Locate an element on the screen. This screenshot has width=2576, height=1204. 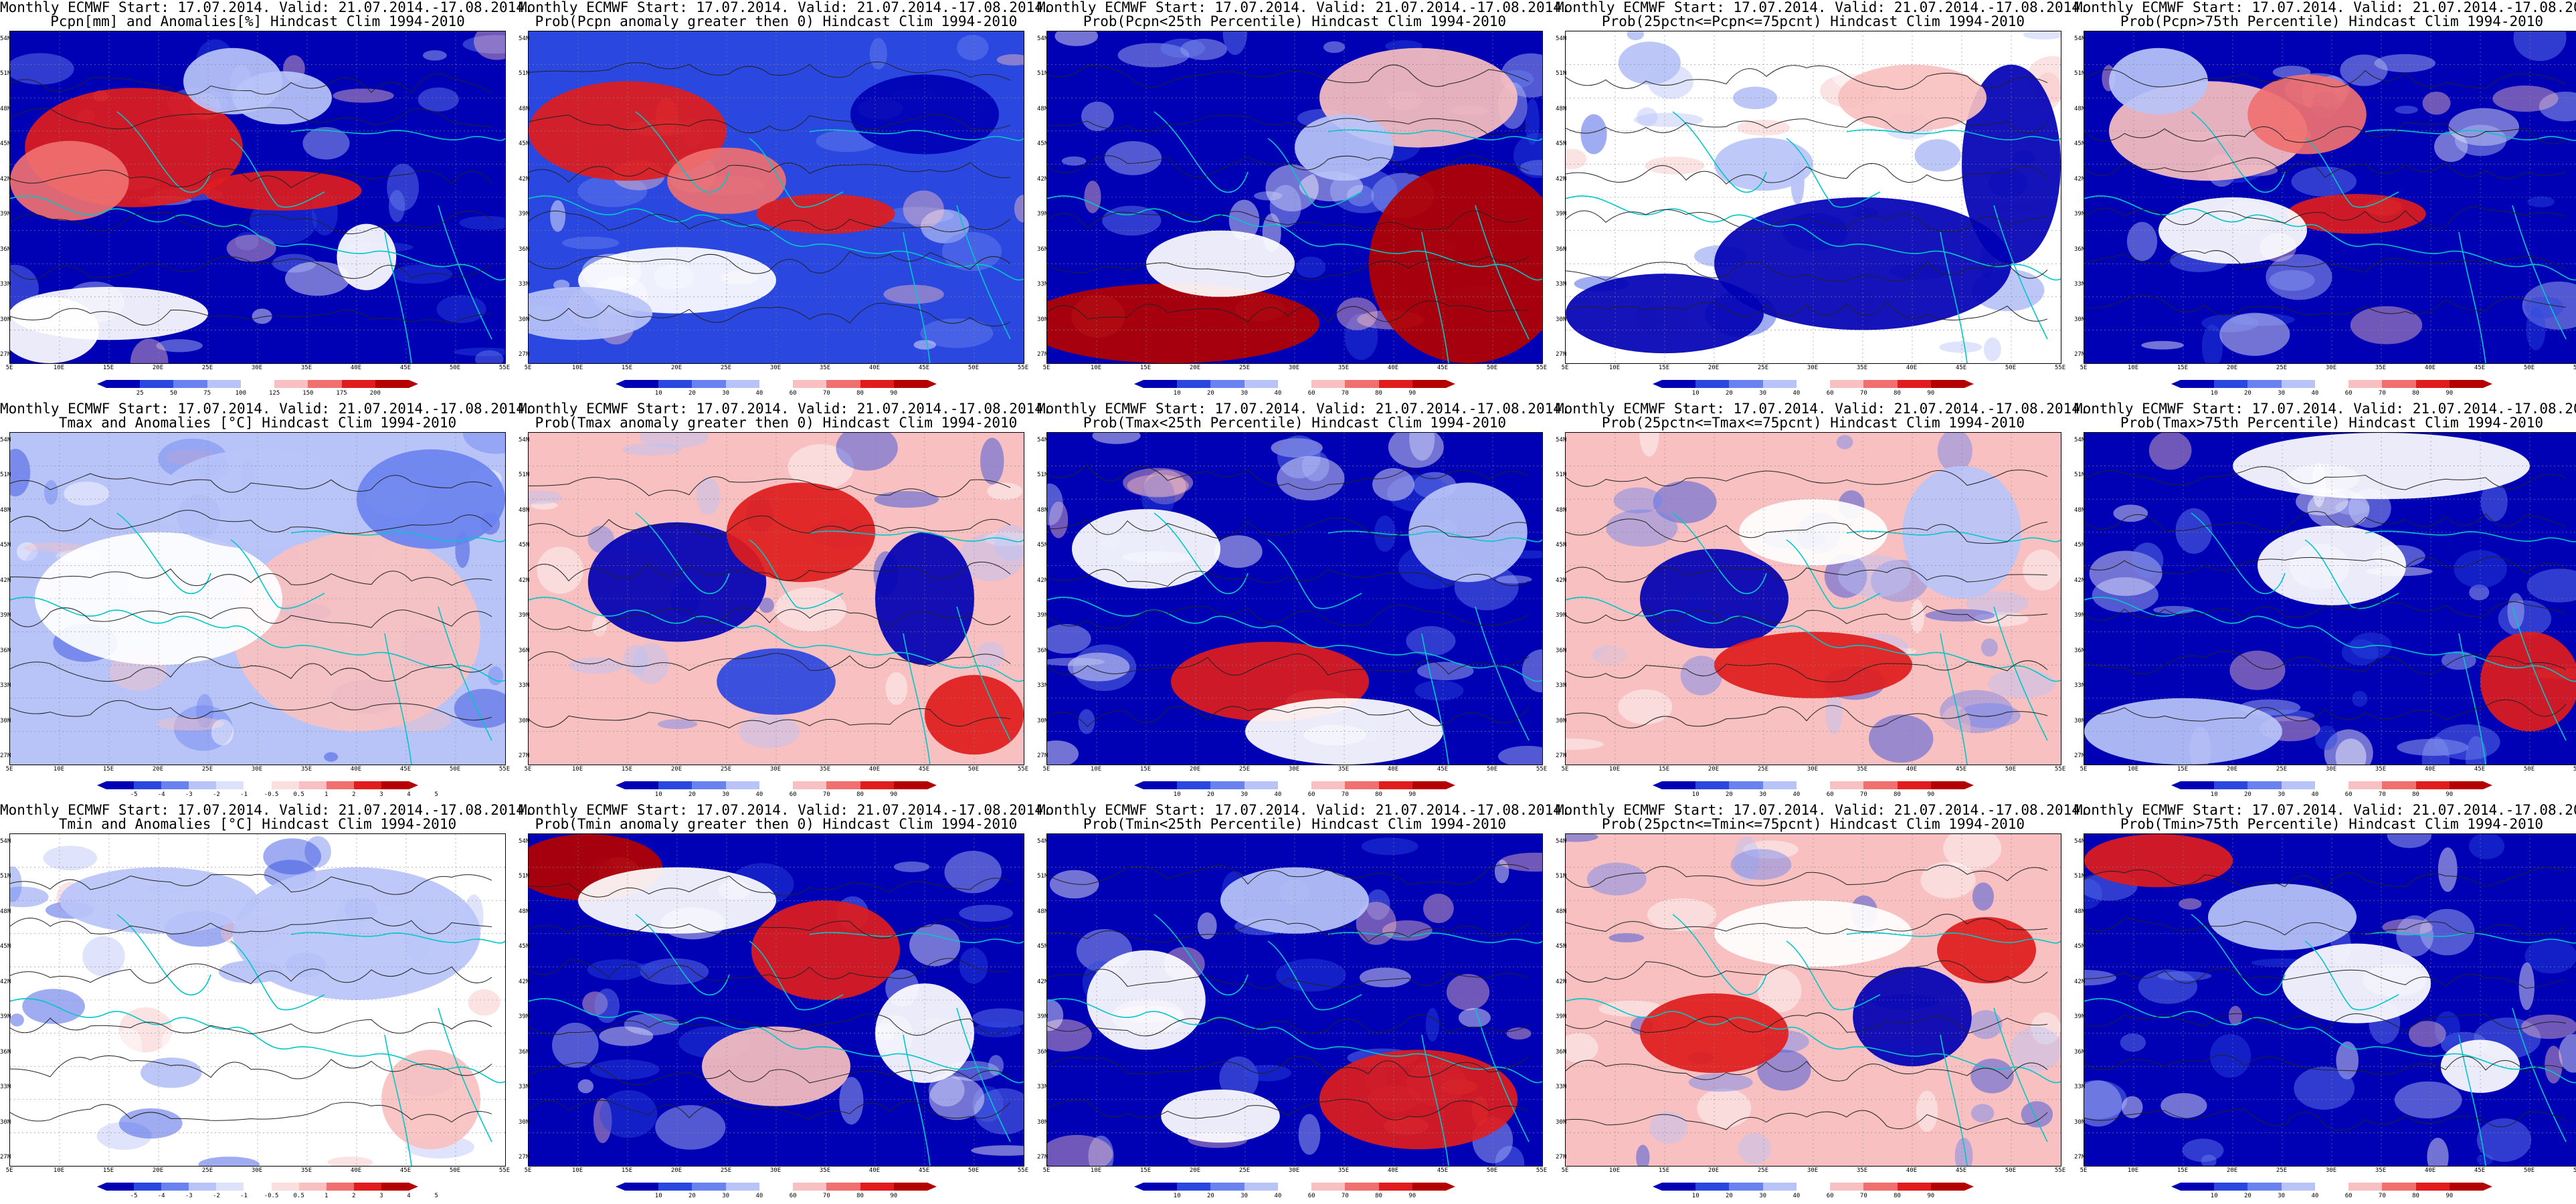
colorbar-tick-label: -3 is located at coordinates (189, 1196).